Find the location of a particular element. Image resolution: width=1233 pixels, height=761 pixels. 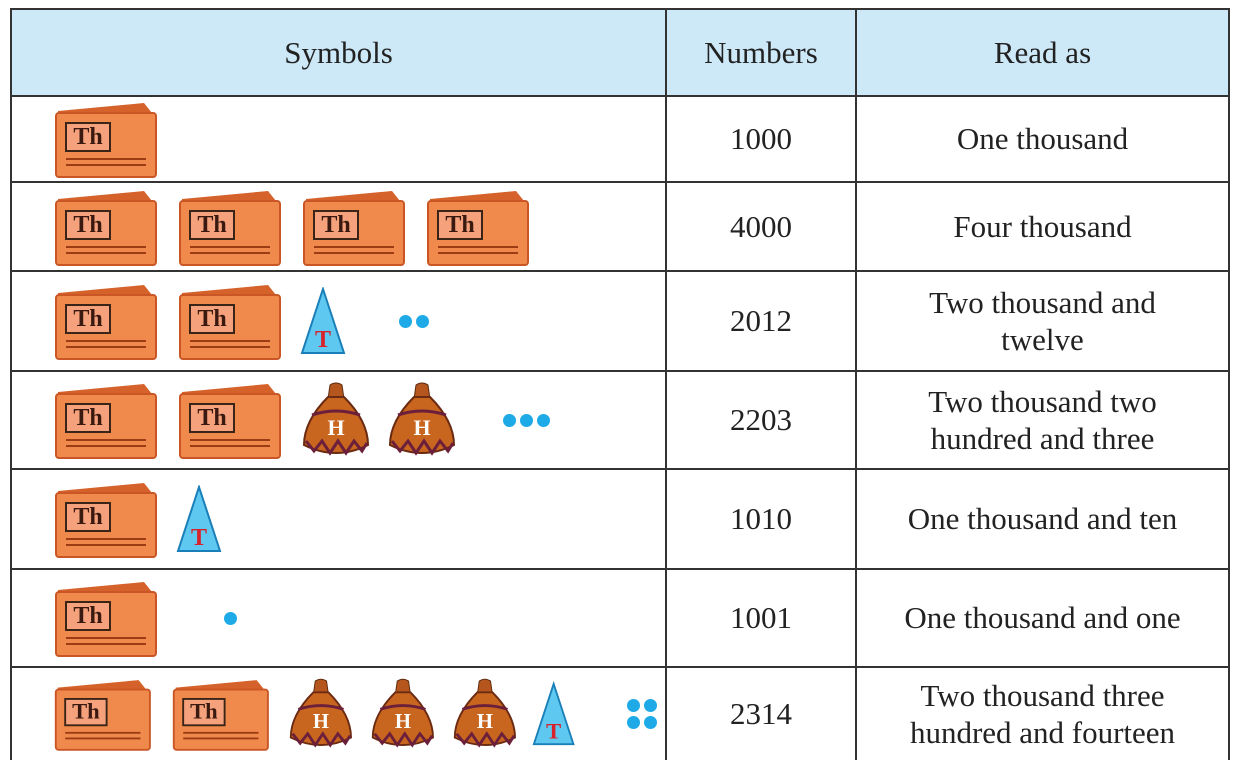

symbol-group: Th T is located at coordinates (358, 519).